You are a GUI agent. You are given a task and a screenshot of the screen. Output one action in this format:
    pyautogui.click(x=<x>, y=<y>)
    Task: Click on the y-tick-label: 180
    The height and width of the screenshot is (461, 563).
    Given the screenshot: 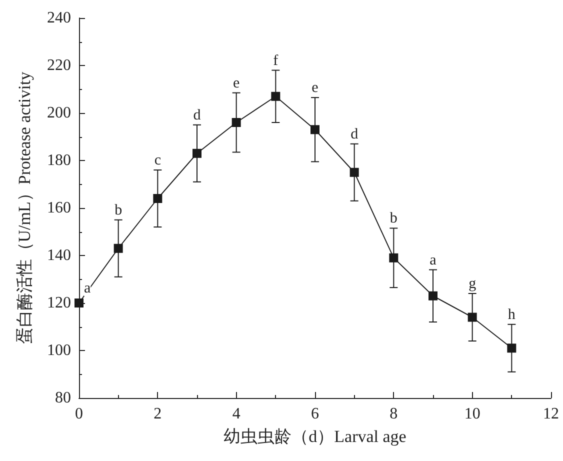 What is the action you would take?
    pyautogui.click(x=59, y=160)
    